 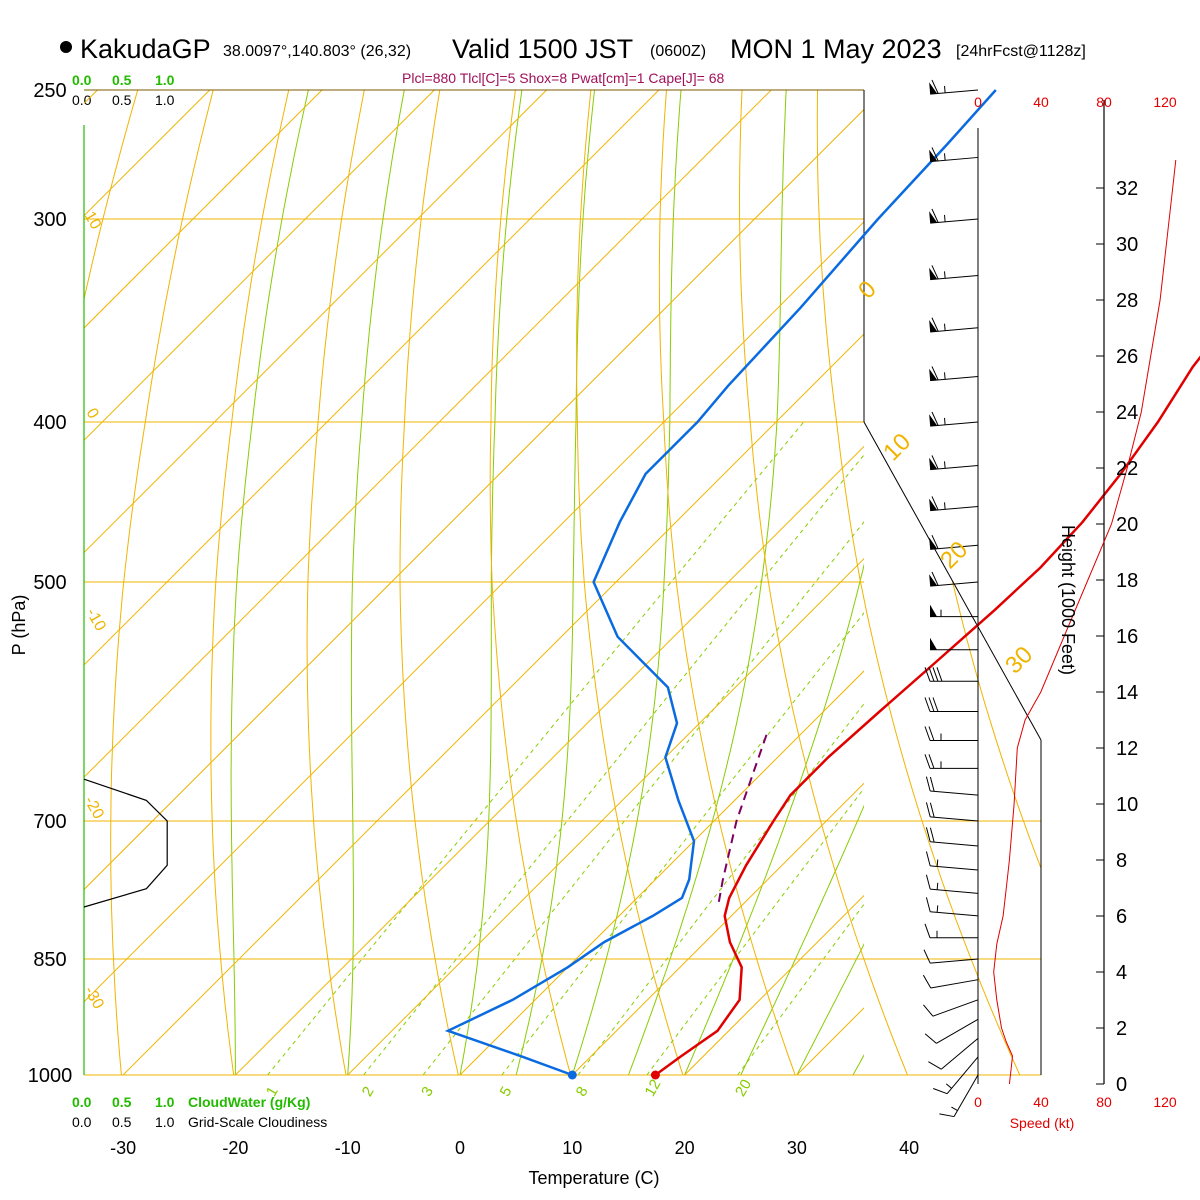 I want to click on speed-tick-label-bottom: 80, so click(x=1104, y=1102).